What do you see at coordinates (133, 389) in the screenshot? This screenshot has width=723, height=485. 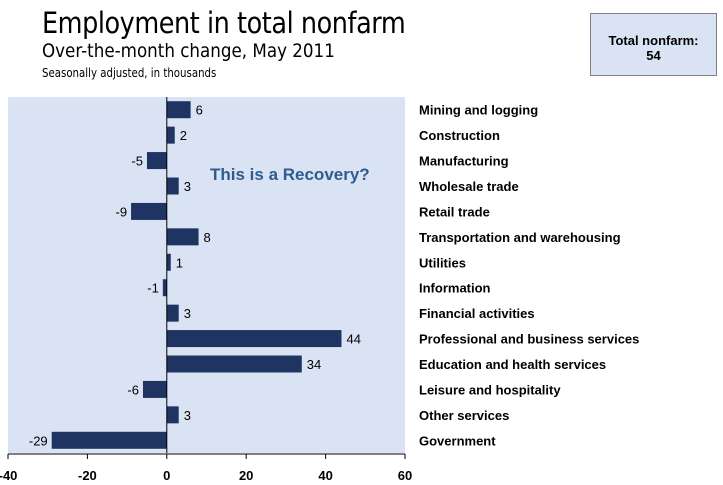 I see `data-label: -6` at bounding box center [133, 389].